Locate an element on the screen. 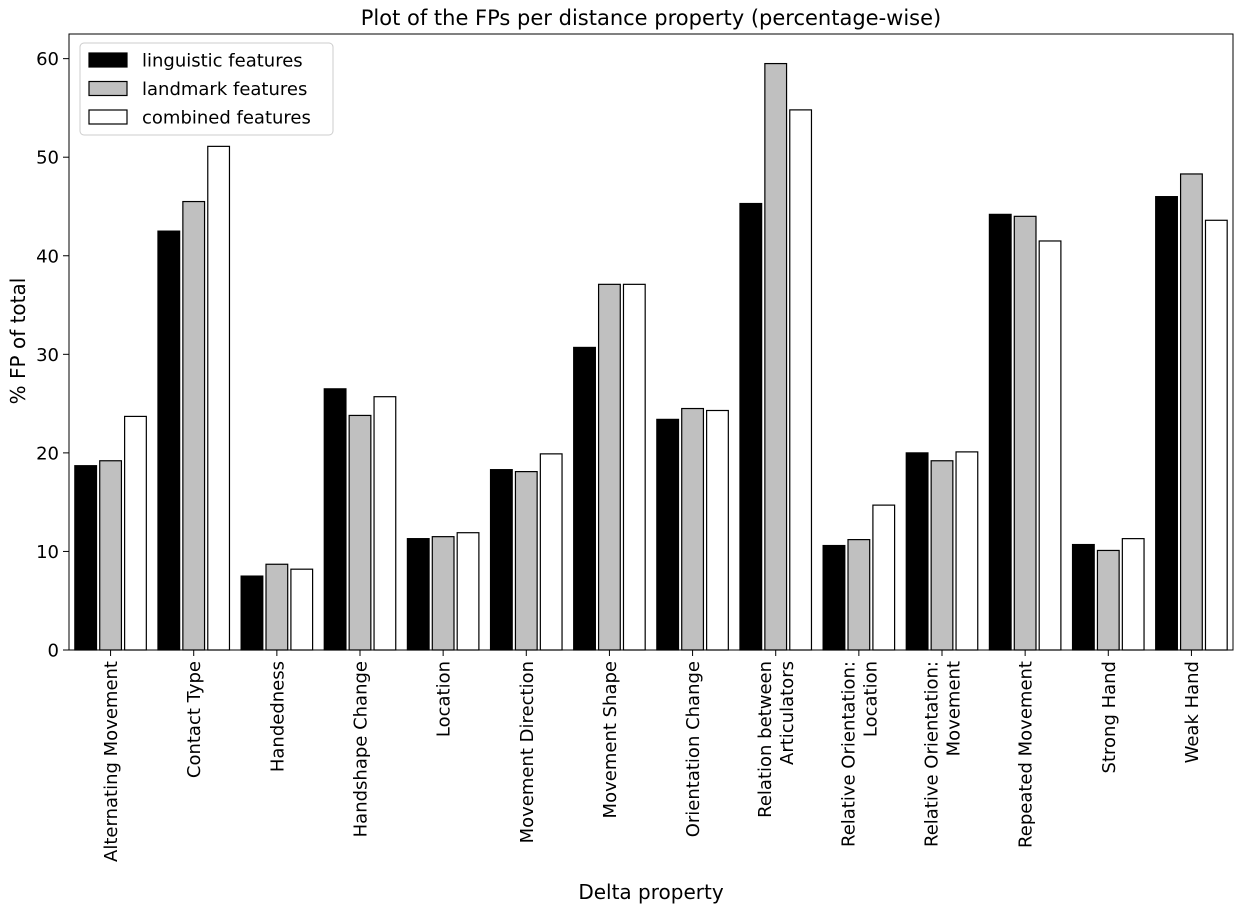 This screenshot has width=1242, height=912. y-tick-label: 30 is located at coordinates (47, 355).